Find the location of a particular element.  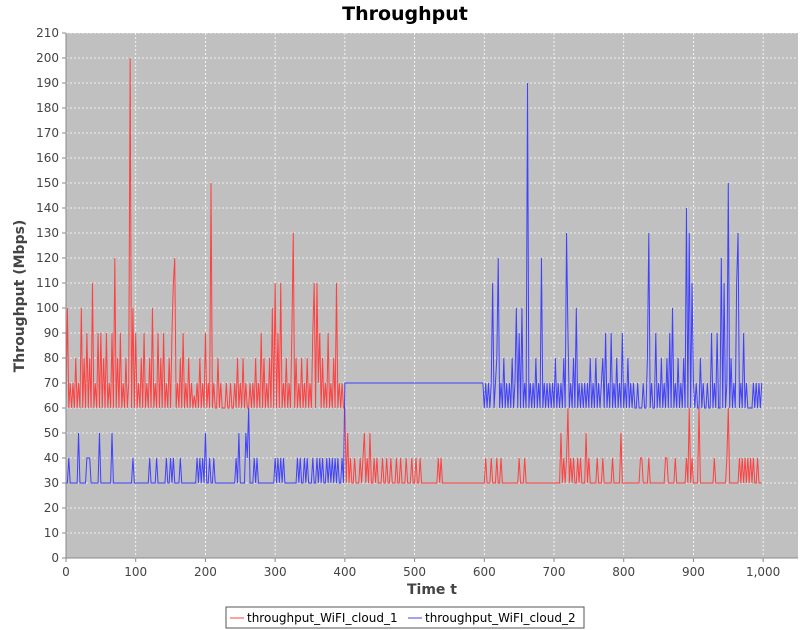

legend-label-series-1: throughput_WiFI_cloud_1 is located at coordinates (322, 618).